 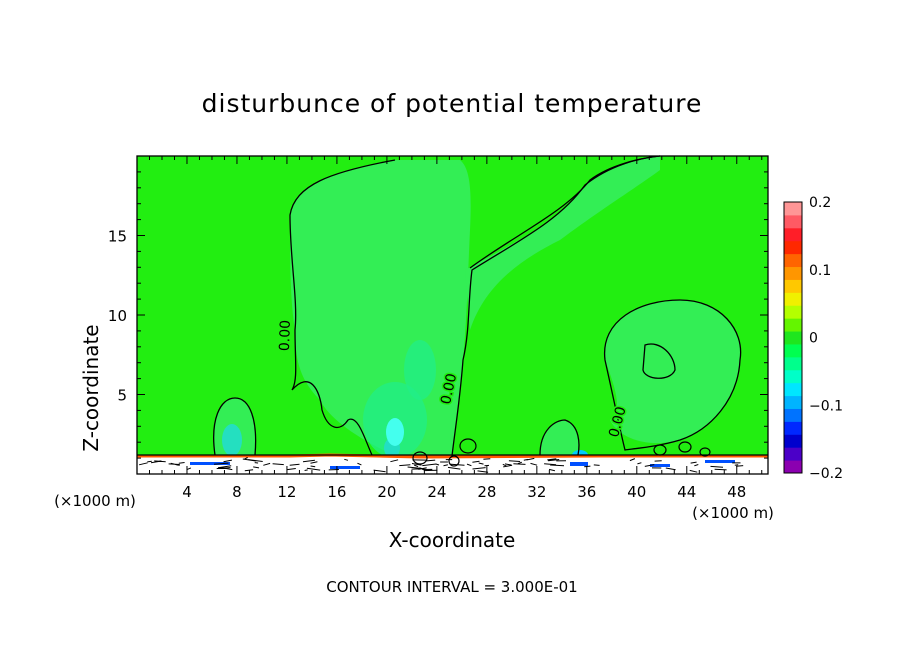 I want to click on surface-noise-layer, so click(x=452, y=463).